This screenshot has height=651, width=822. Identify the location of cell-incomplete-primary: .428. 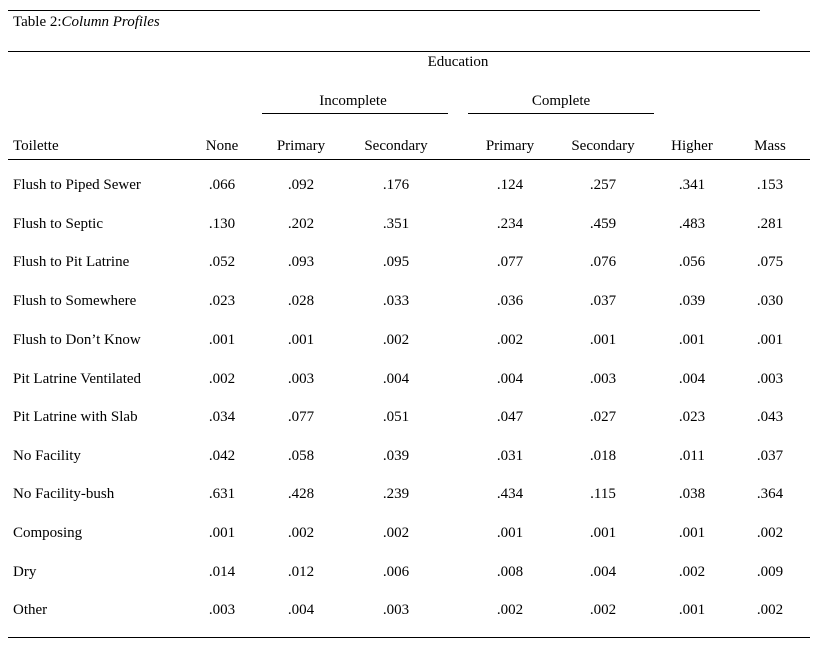
(301, 494).